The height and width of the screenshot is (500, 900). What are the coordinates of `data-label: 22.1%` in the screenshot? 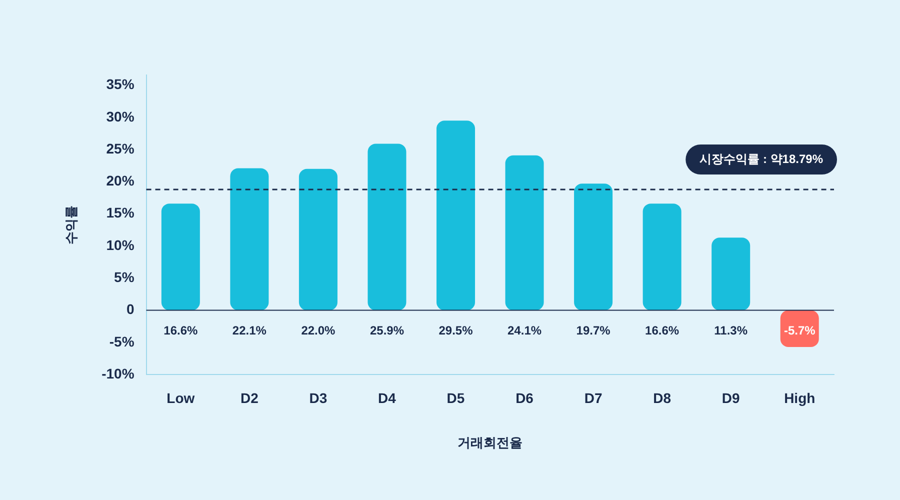 It's located at (249, 331).